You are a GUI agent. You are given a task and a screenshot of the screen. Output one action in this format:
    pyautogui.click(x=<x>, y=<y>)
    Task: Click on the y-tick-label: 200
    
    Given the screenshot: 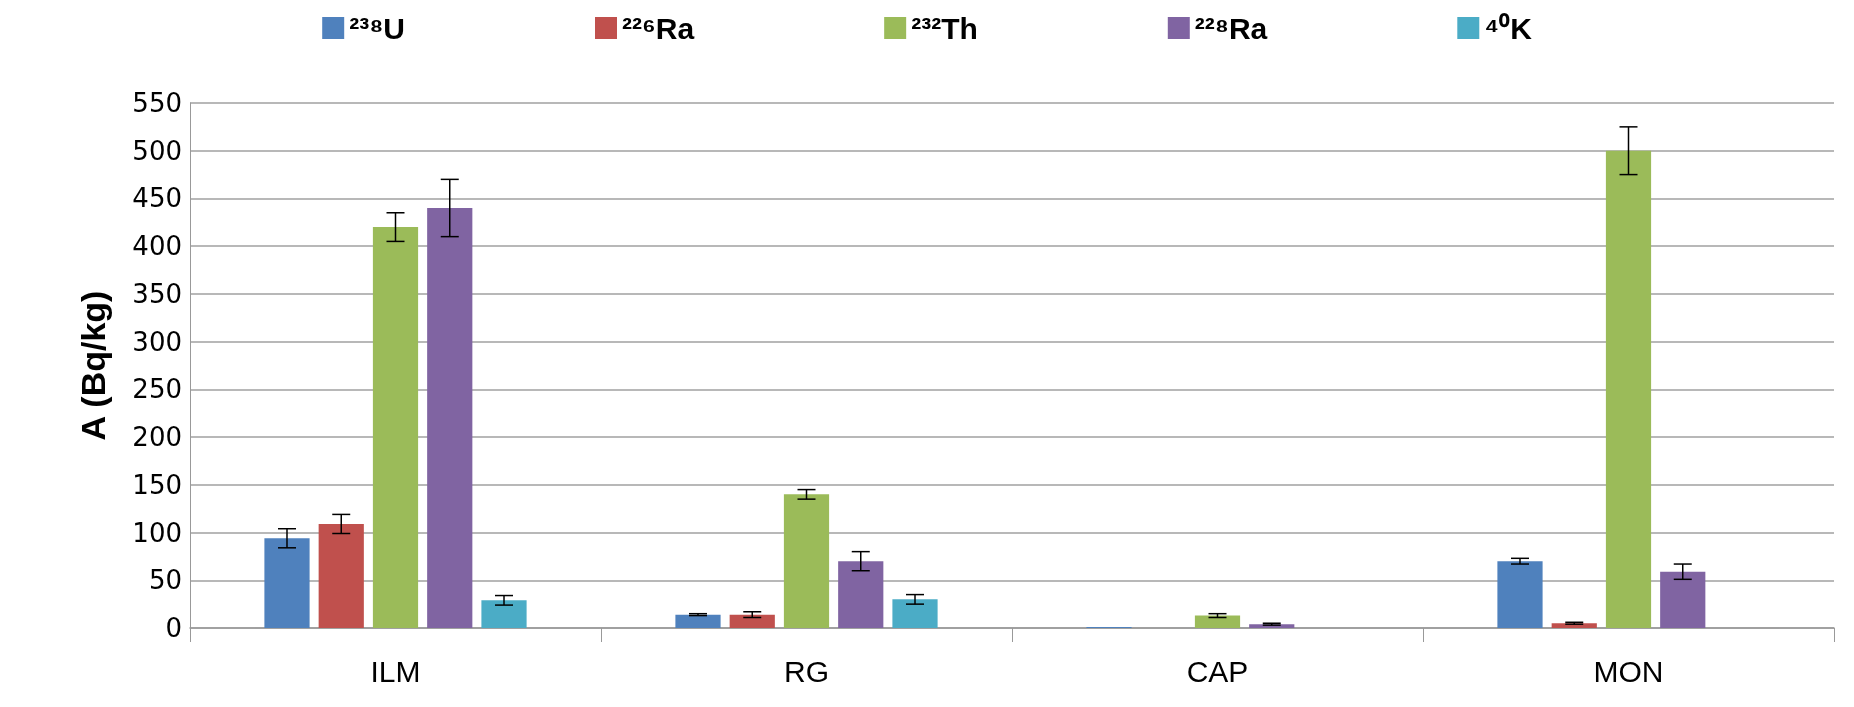 What is the action you would take?
    pyautogui.click(x=157, y=437)
    